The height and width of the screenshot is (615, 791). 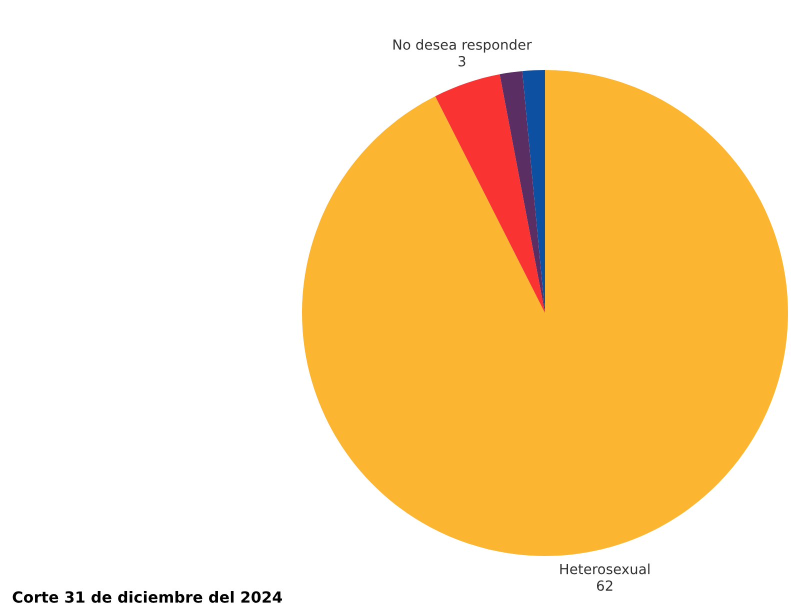 I want to click on text: Corte 31 de diciembre del 2024, so click(x=147, y=596).